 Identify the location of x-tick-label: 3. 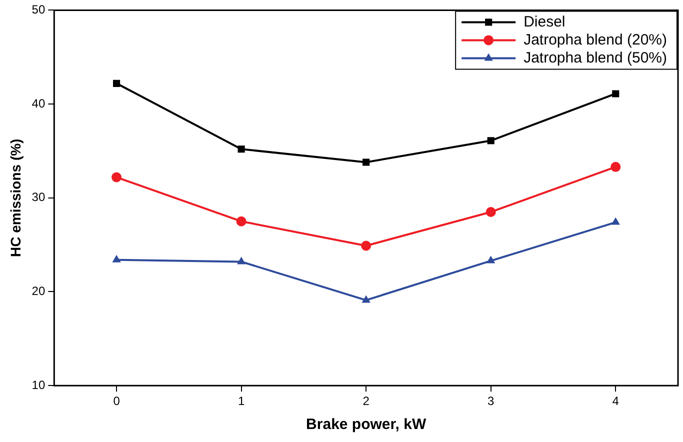
(491, 401).